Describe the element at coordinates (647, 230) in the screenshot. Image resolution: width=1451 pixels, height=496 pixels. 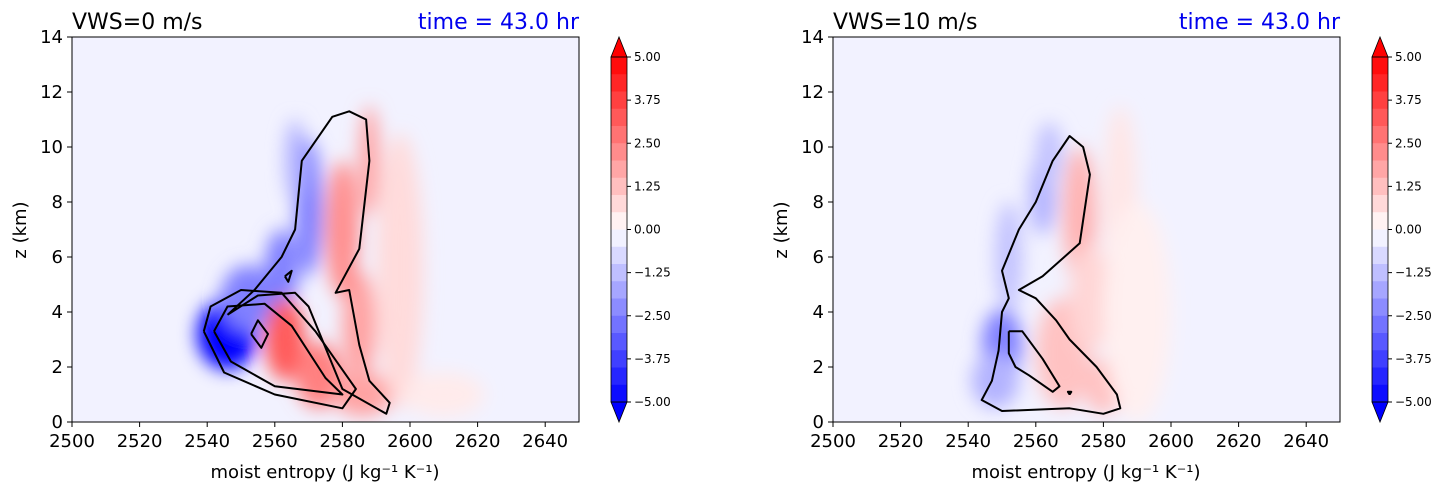
I see `colorbar-tick-label: 0.00` at that location.